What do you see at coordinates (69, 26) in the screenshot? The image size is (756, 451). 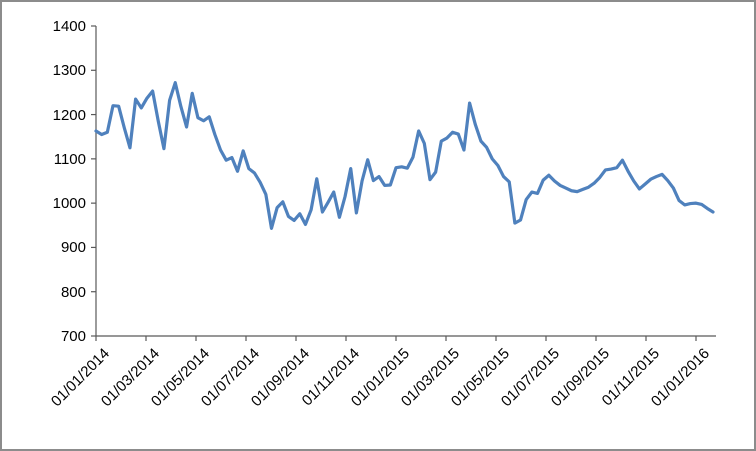 I see `y-tick-label: 1400` at bounding box center [69, 26].